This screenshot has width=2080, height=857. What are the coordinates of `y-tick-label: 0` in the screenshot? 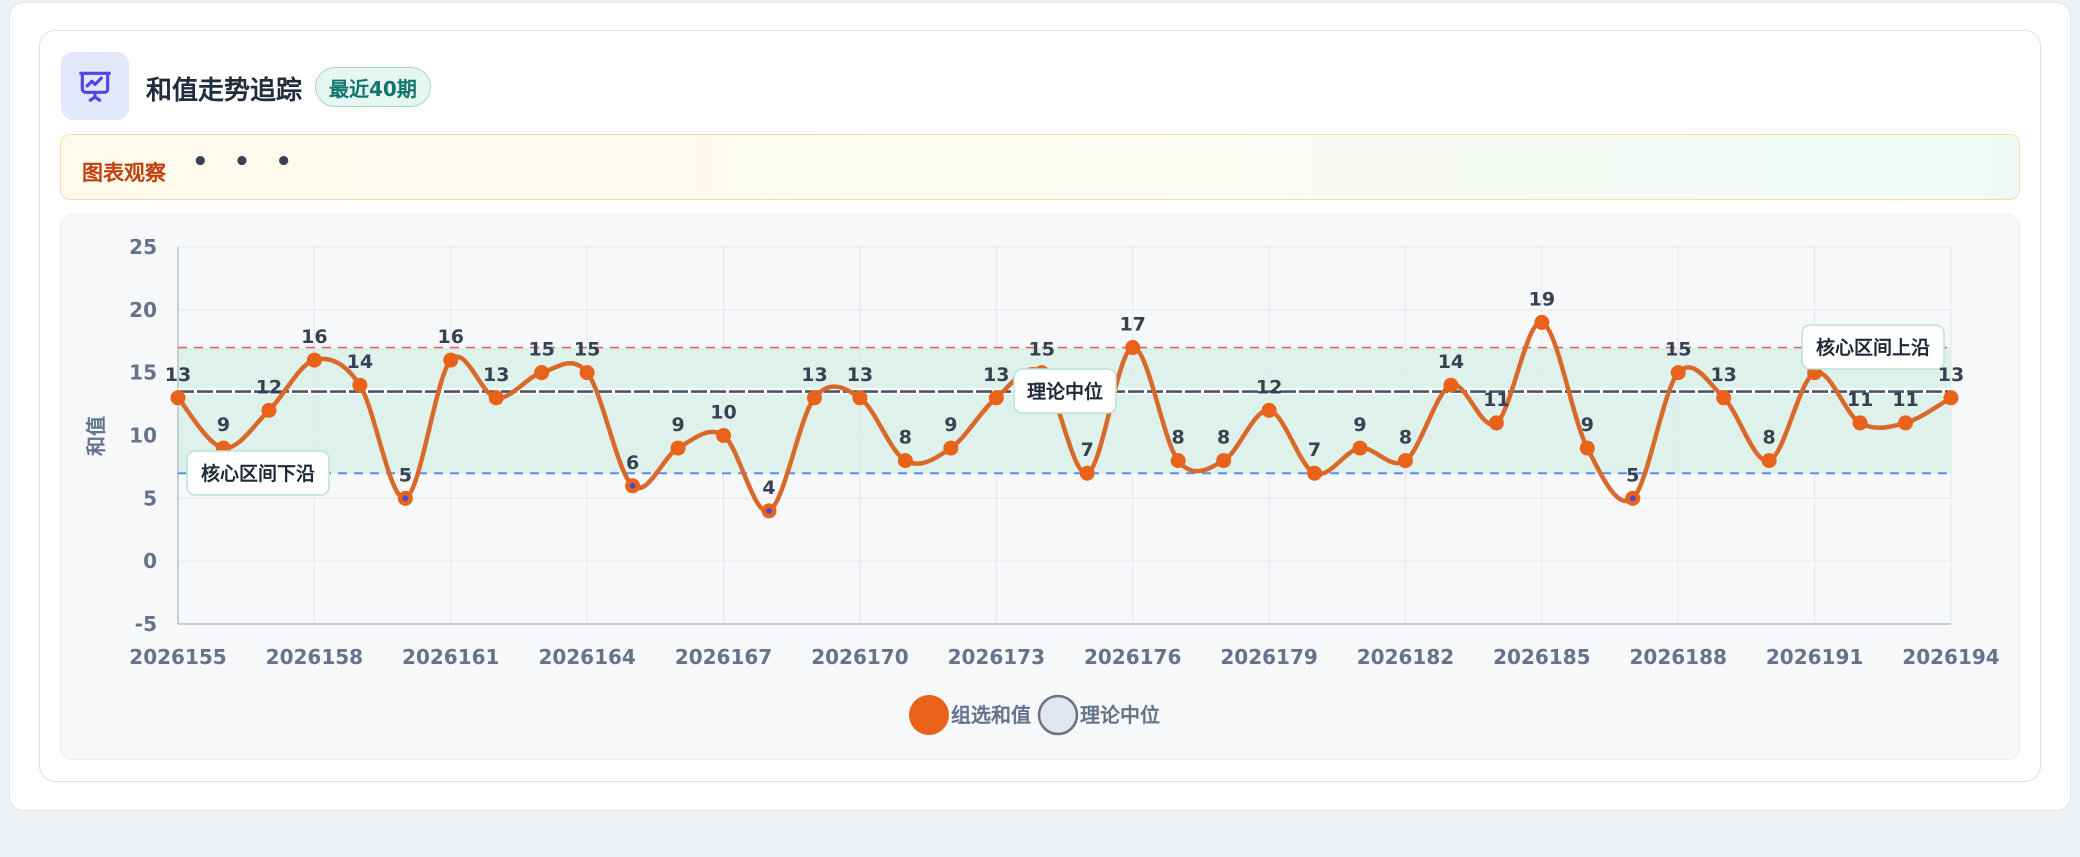 It's located at (150, 561).